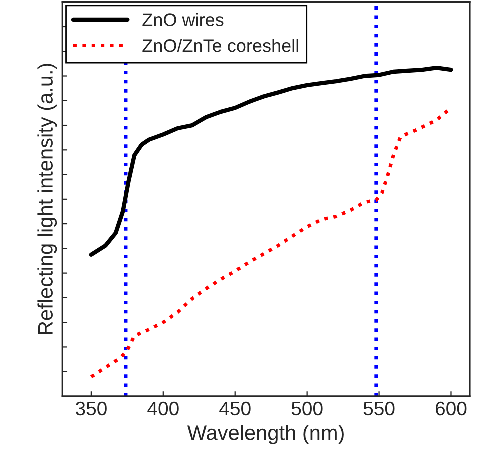 The width and height of the screenshot is (482, 472). Describe the element at coordinates (235, 409) in the screenshot. I see `x-tick-label: 450` at that location.